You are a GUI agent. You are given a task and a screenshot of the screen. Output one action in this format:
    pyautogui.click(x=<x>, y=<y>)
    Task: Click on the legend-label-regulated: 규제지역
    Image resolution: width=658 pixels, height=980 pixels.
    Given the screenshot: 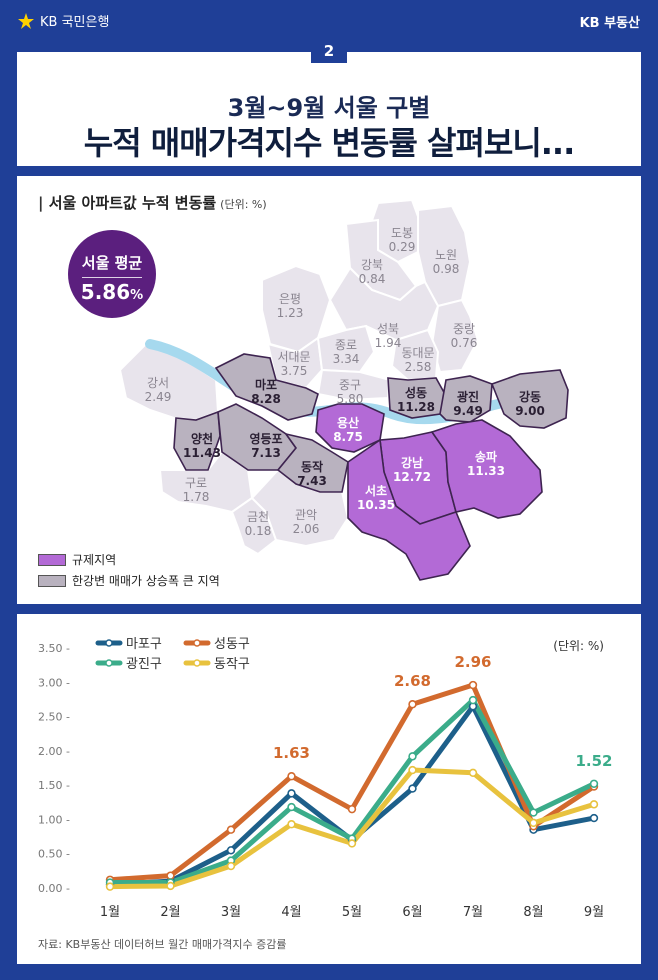 What is the action you would take?
    pyautogui.click(x=94, y=560)
    